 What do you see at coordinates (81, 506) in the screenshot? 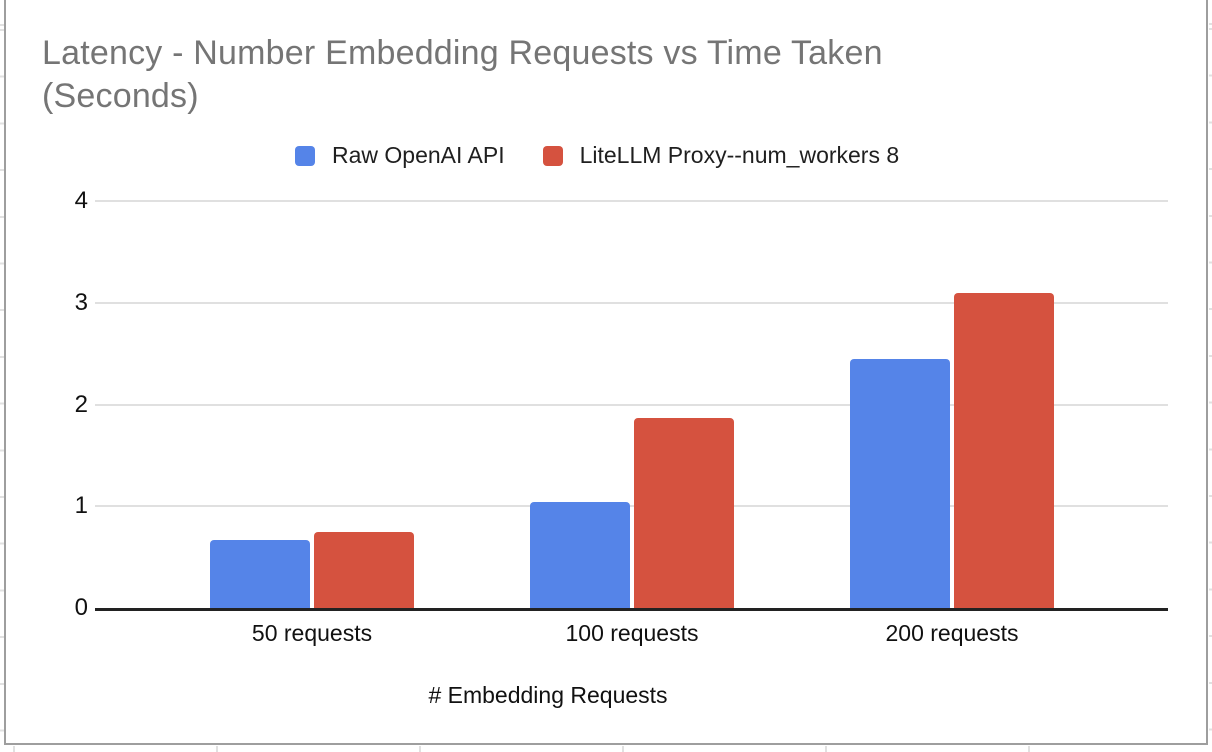
I see `y-axis-label-1: 1` at bounding box center [81, 506].